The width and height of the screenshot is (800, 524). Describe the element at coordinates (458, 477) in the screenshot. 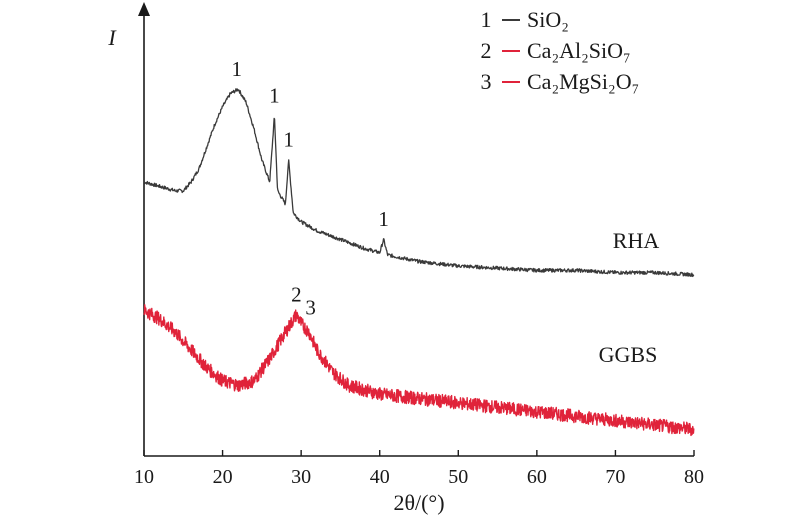

I see `x-tick-label: 50` at that location.